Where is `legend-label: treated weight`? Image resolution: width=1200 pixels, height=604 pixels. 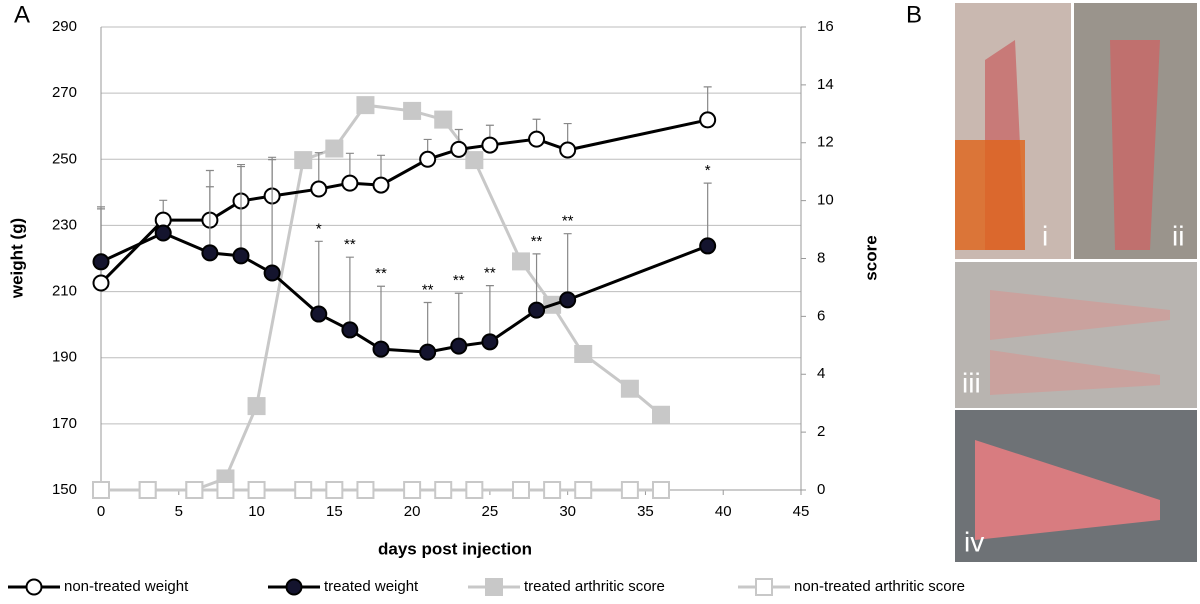 legend-label: treated weight is located at coordinates (371, 586).